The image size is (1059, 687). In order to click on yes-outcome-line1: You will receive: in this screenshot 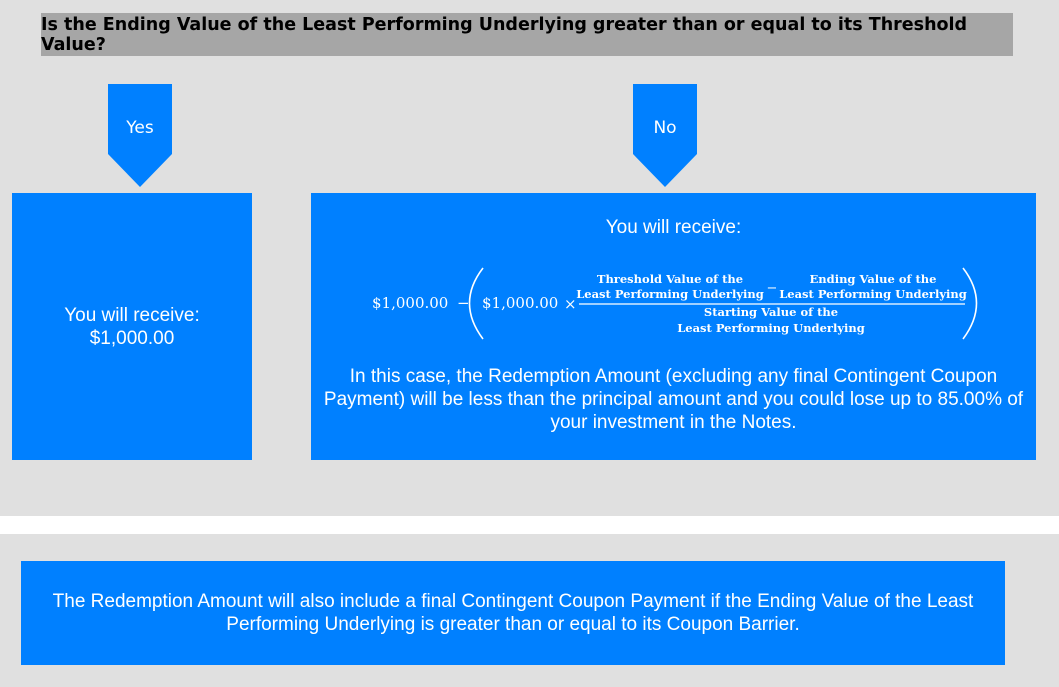, I will do `click(132, 315)`.